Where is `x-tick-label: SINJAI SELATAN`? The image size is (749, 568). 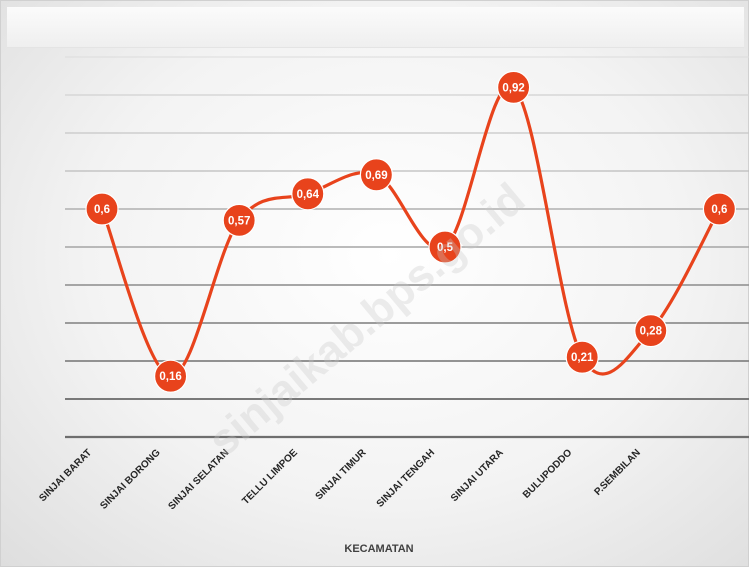 x-tick-label: SINJAI SELATAN is located at coordinates (198, 479).